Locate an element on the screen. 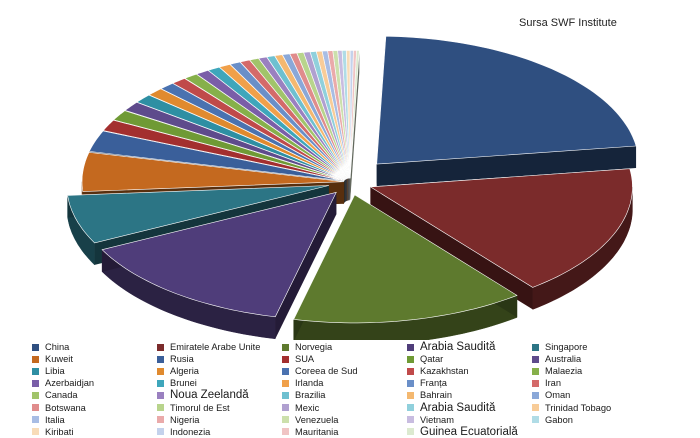 This screenshot has height=438, width=700. legend-item: Venezuela is located at coordinates (310, 420).